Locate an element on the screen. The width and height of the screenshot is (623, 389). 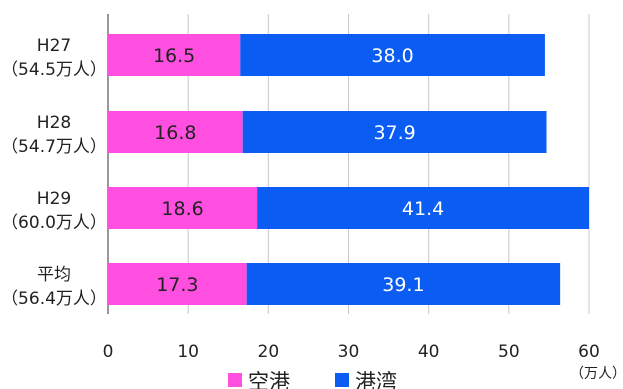
category-total-平均: （56.4万人） is located at coordinates (54, 299).